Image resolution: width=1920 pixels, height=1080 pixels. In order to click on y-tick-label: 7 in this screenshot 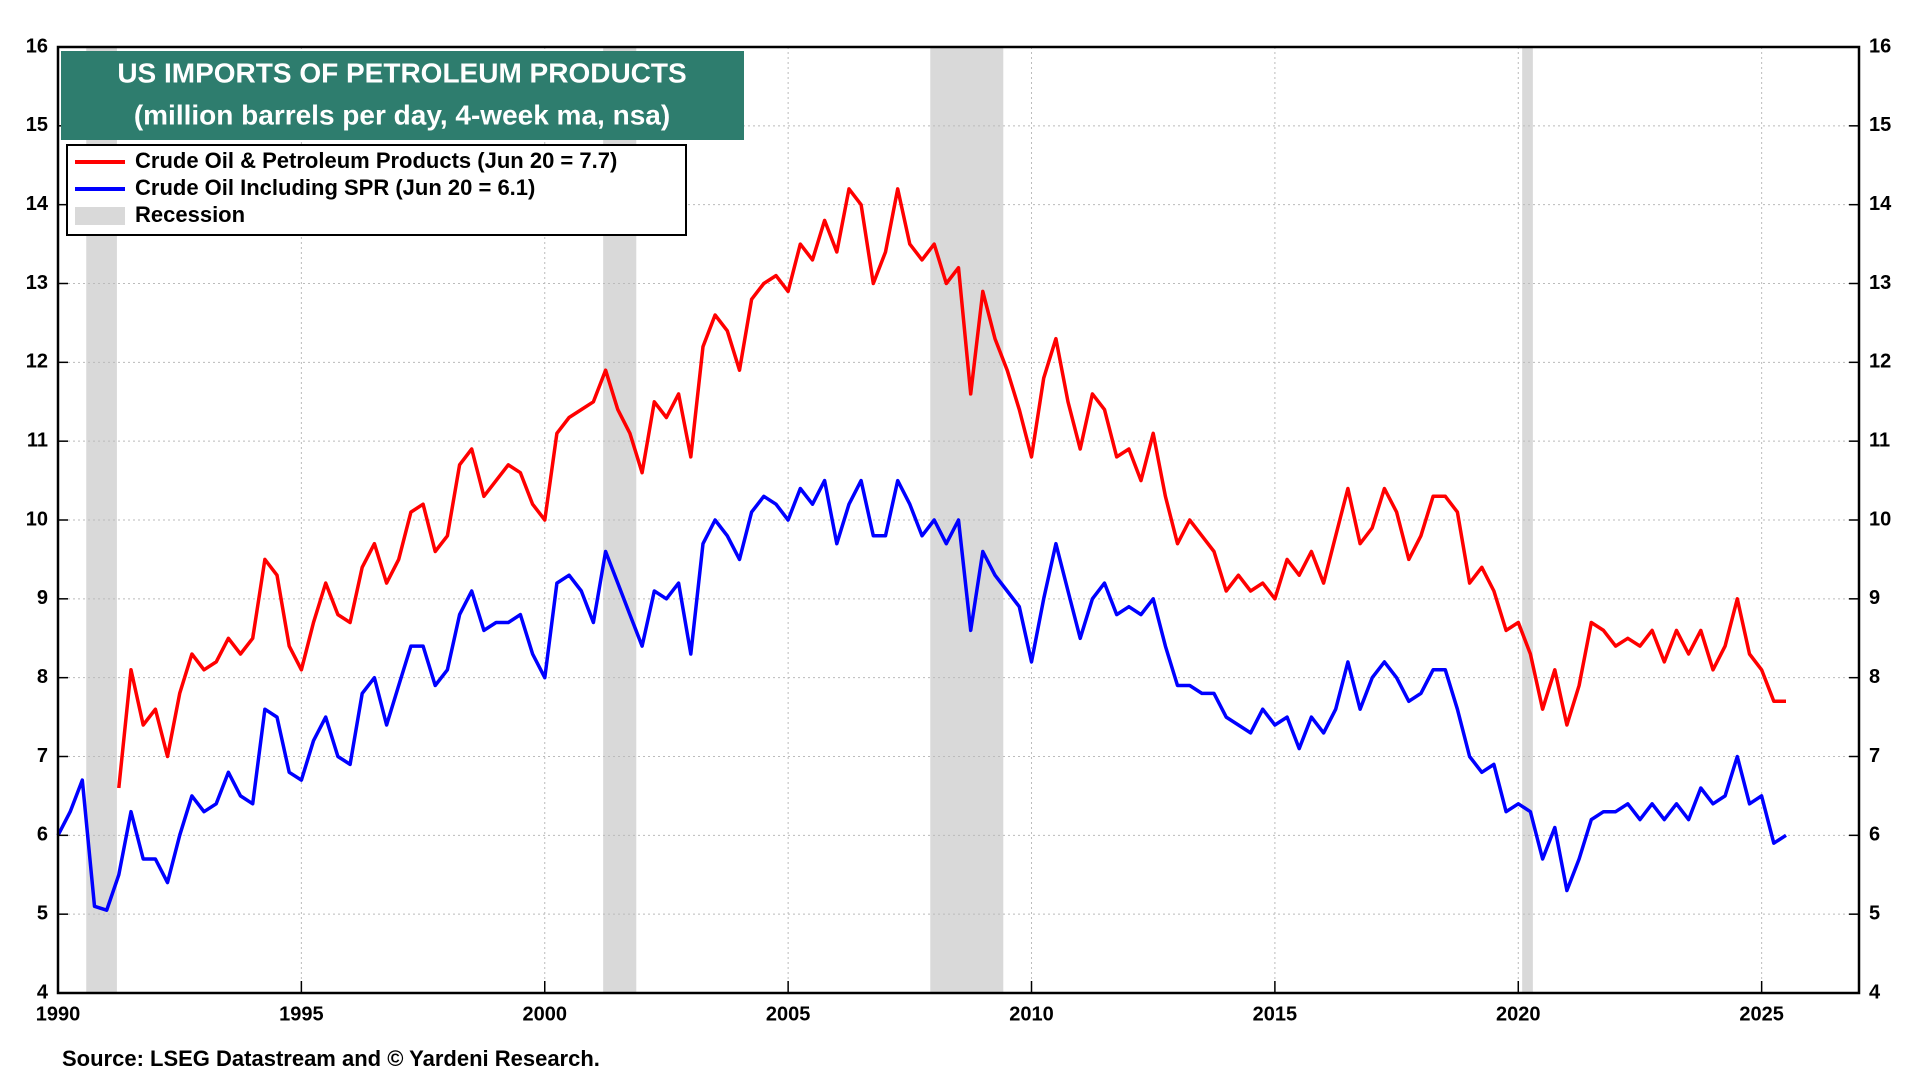, I will do `click(42, 756)`.